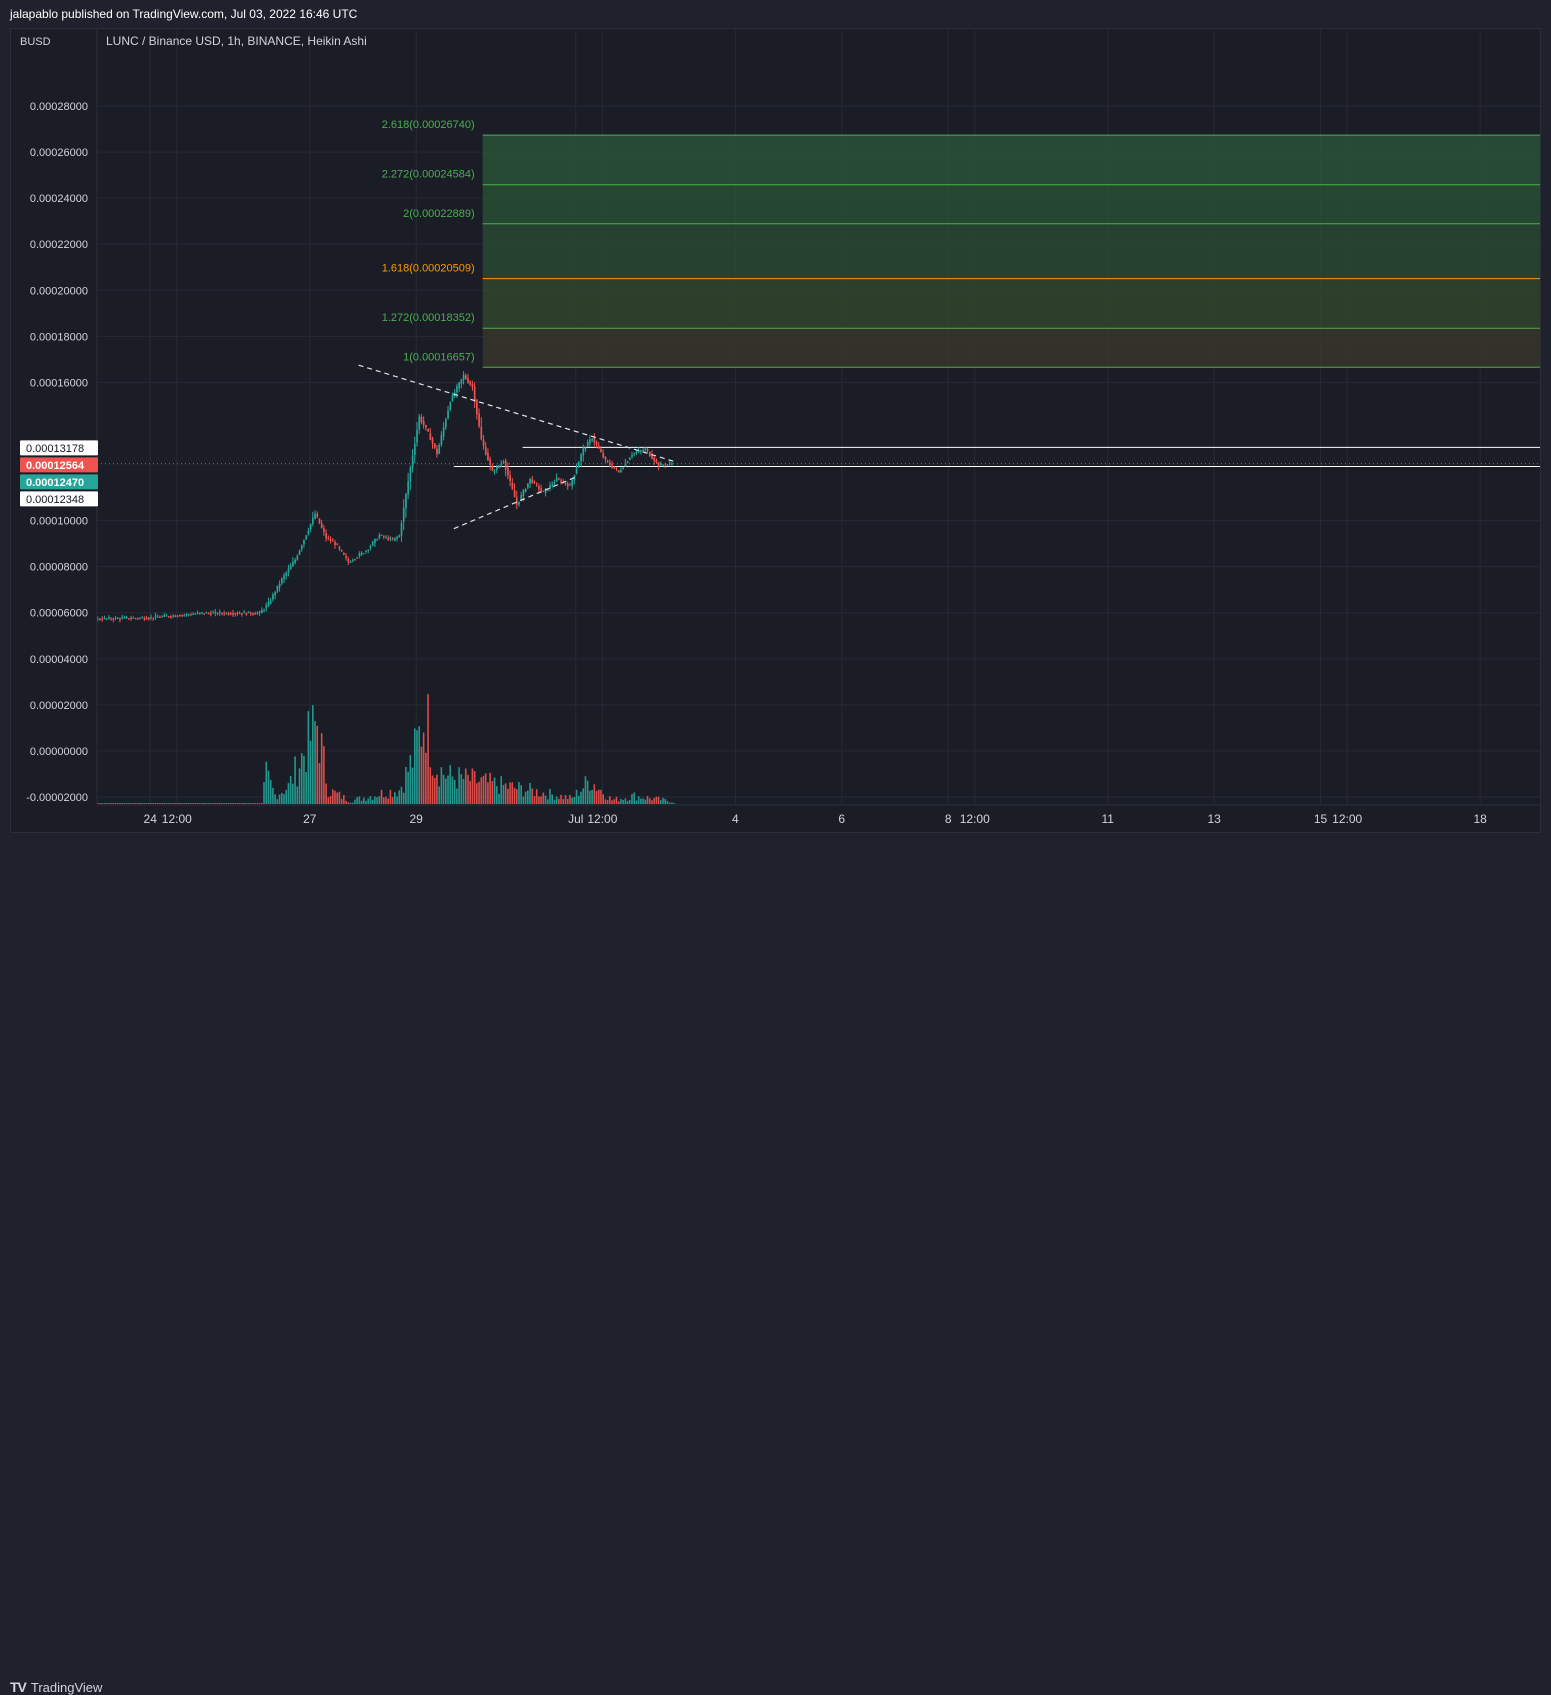 Image resolution: width=1551 pixels, height=1695 pixels. I want to click on horizontal-lines, so click(818, 457).